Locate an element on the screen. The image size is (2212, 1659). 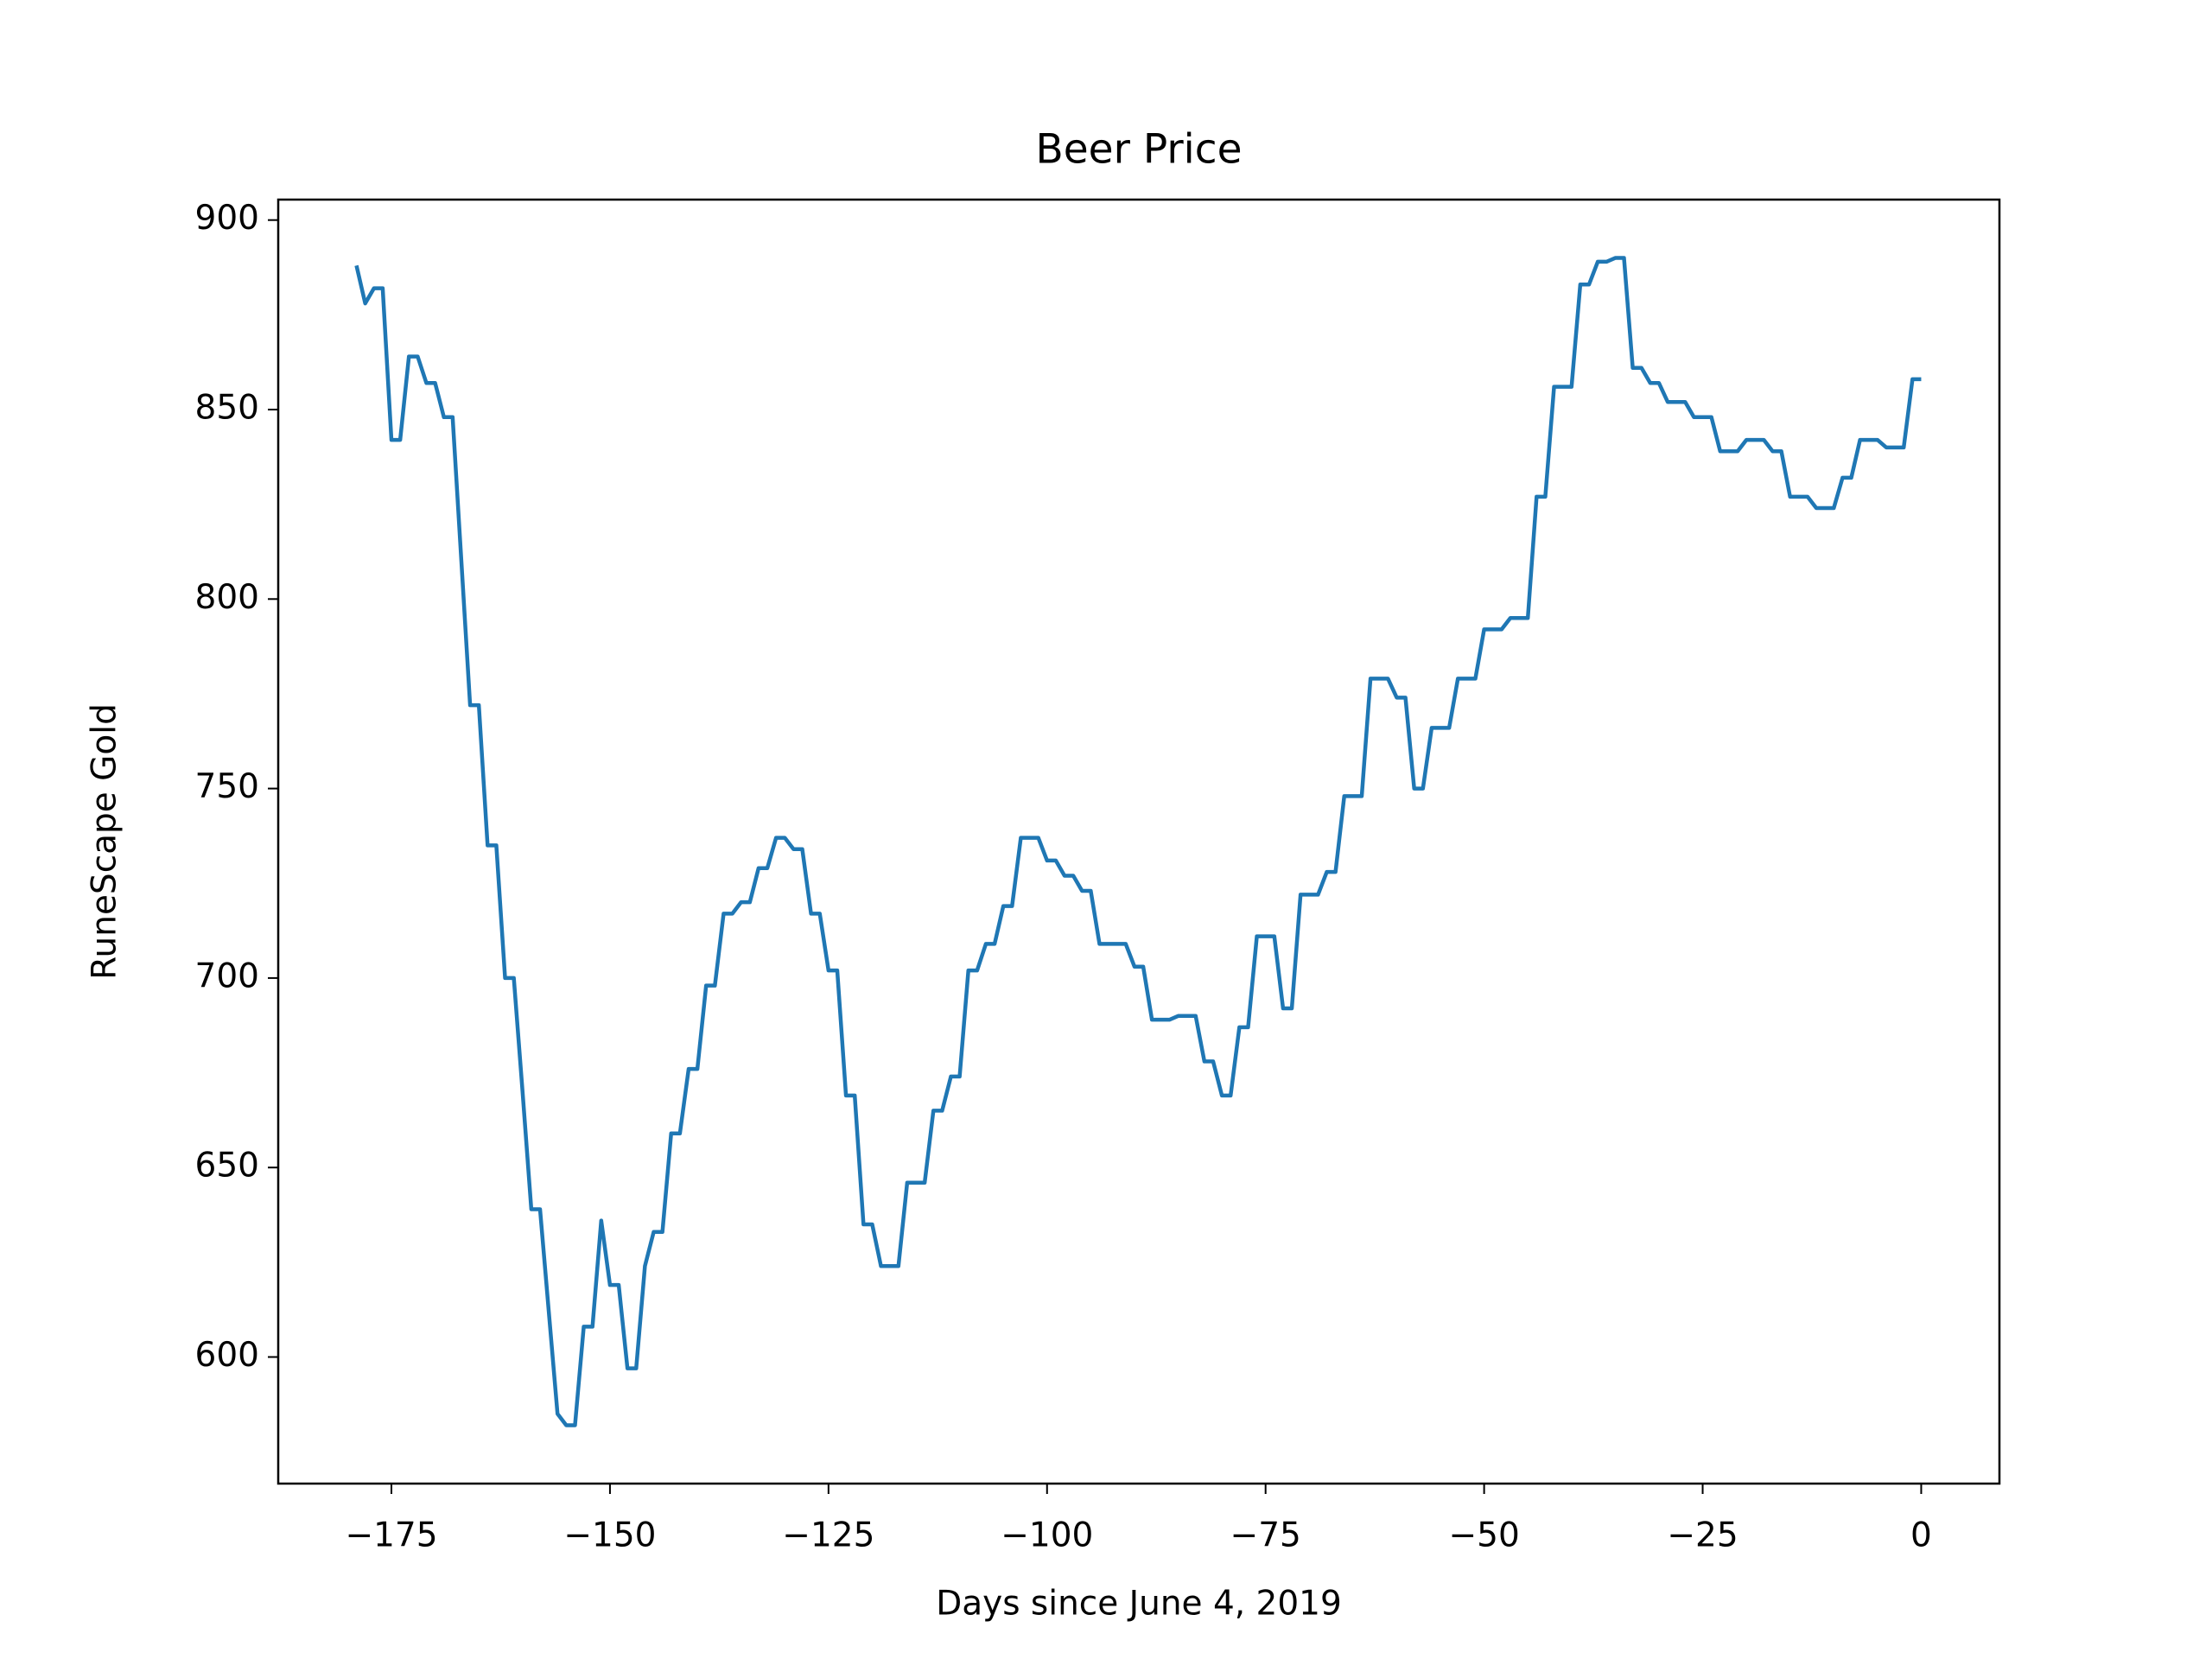
y-tick-label: 600 is located at coordinates (227, 1355).